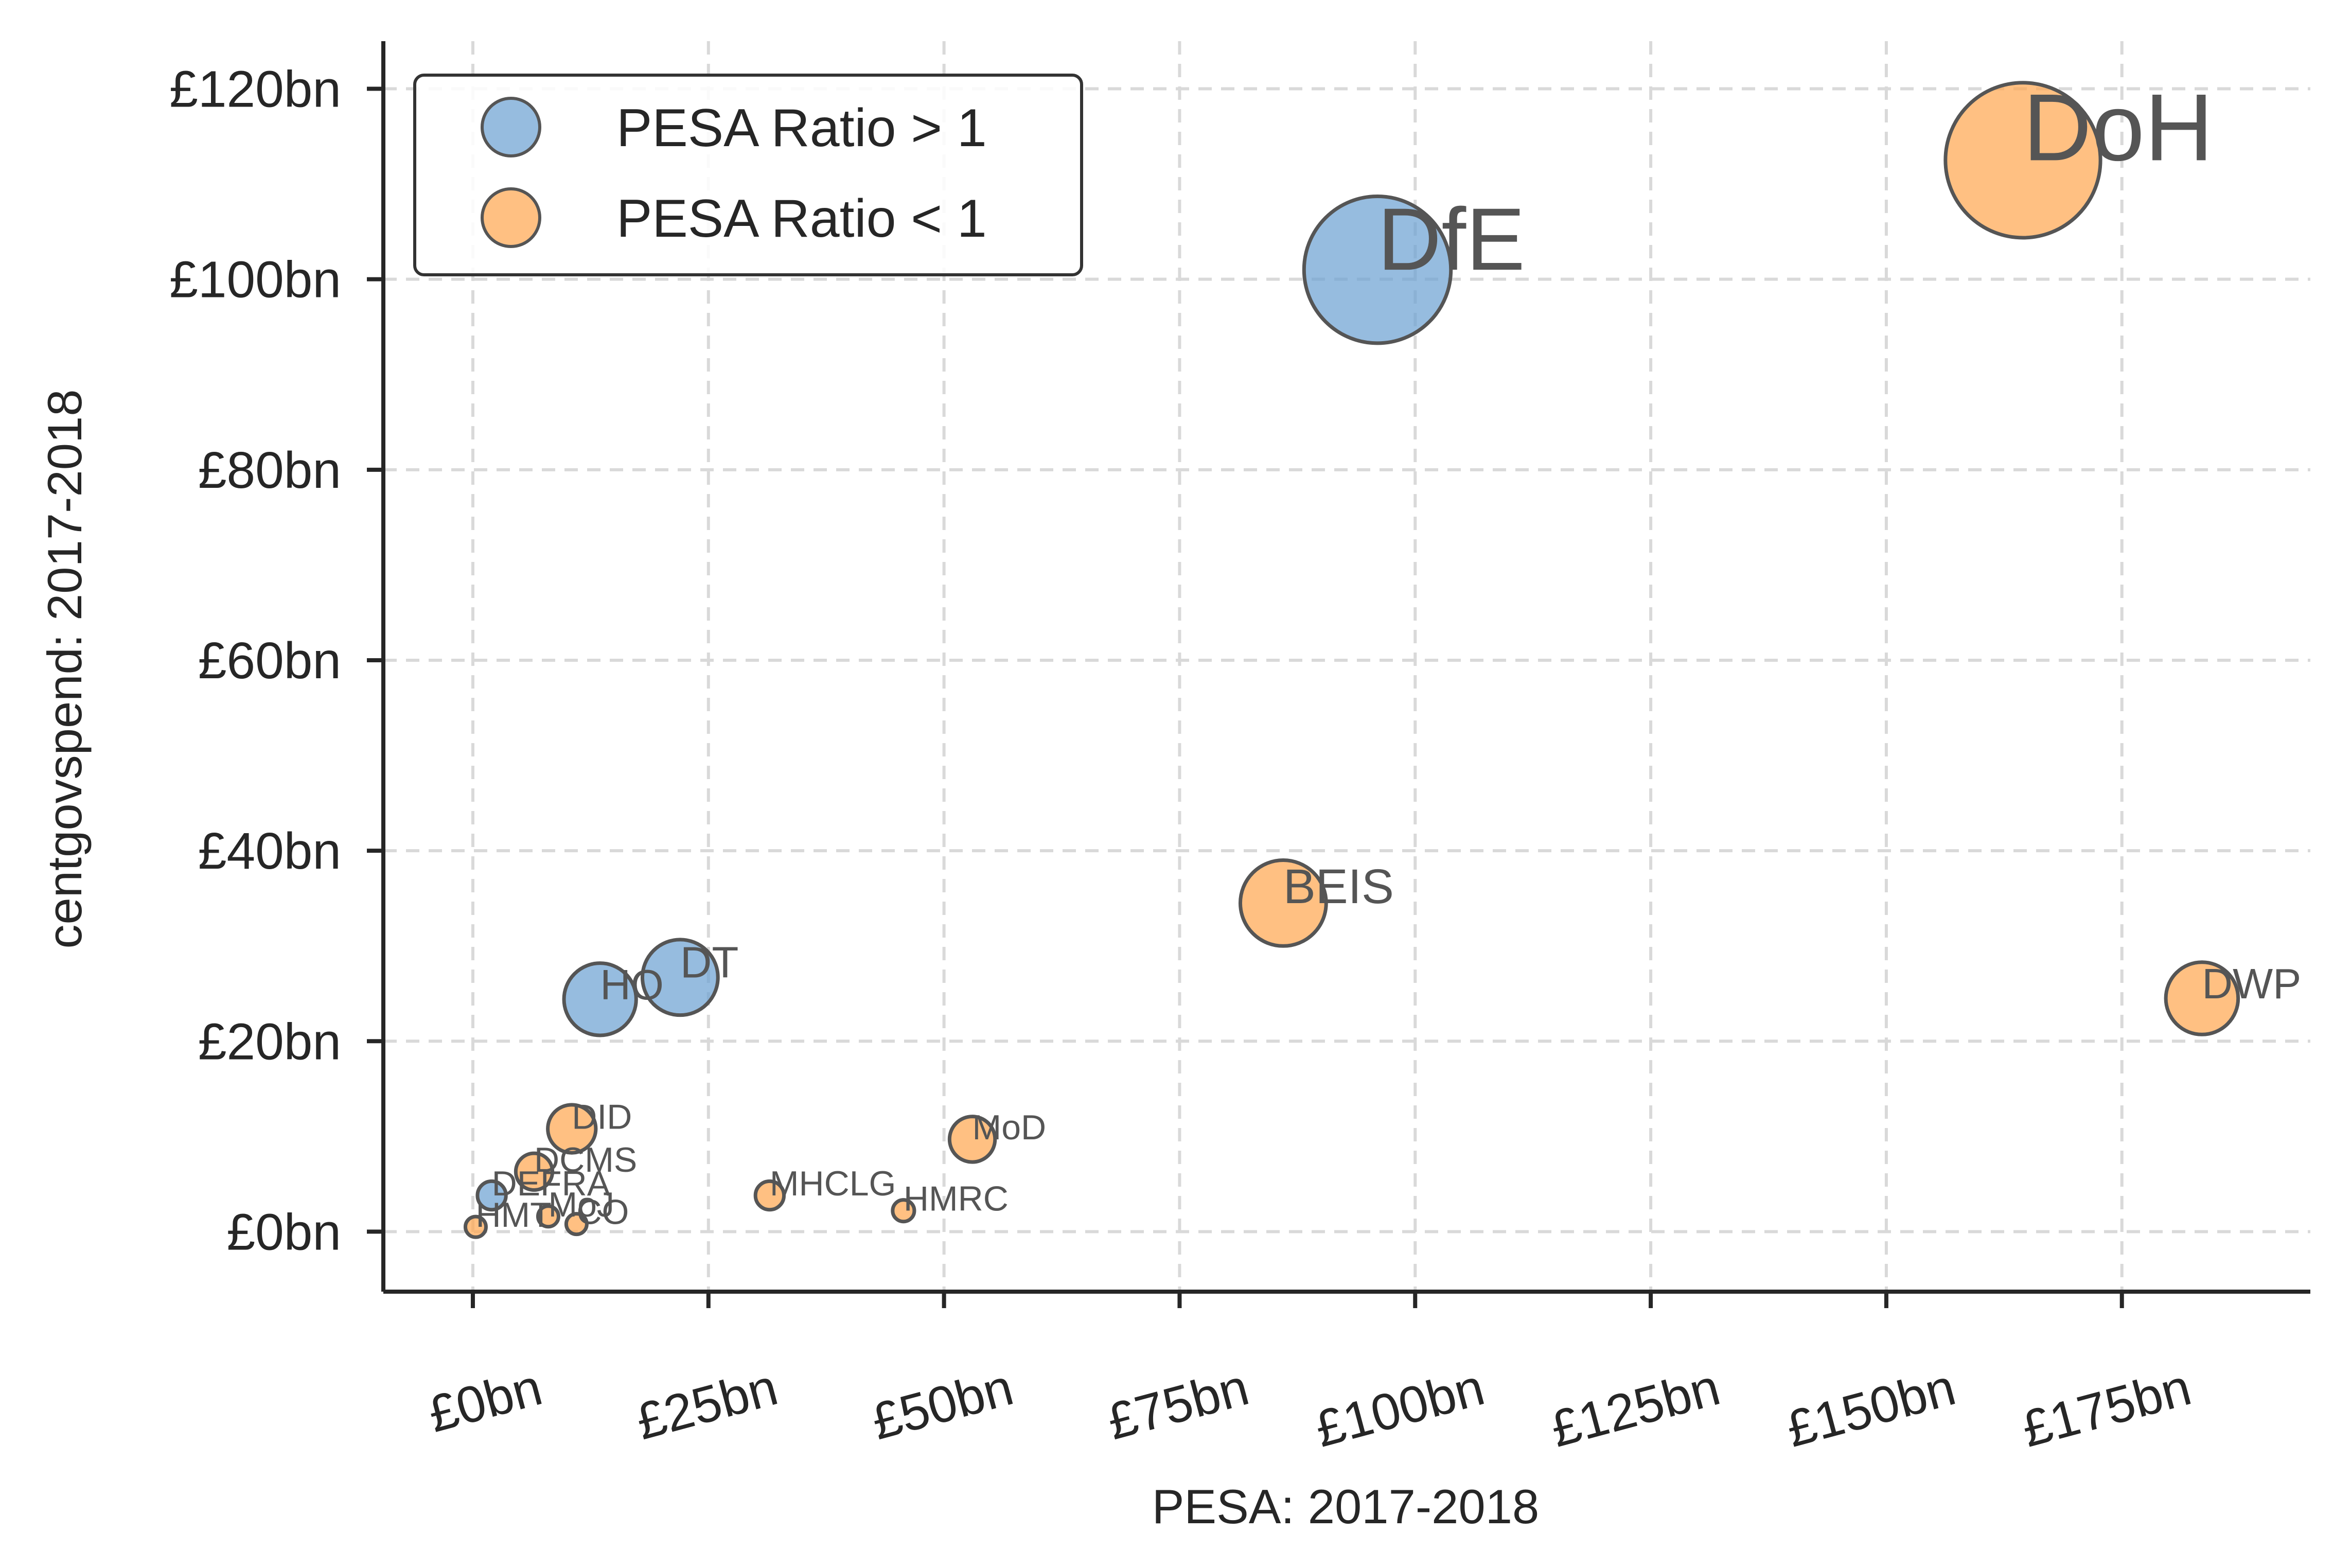 The height and width of the screenshot is (1568, 2351). Describe the element at coordinates (2118, 128) in the screenshot. I see `point-label-doh: DoH` at that location.